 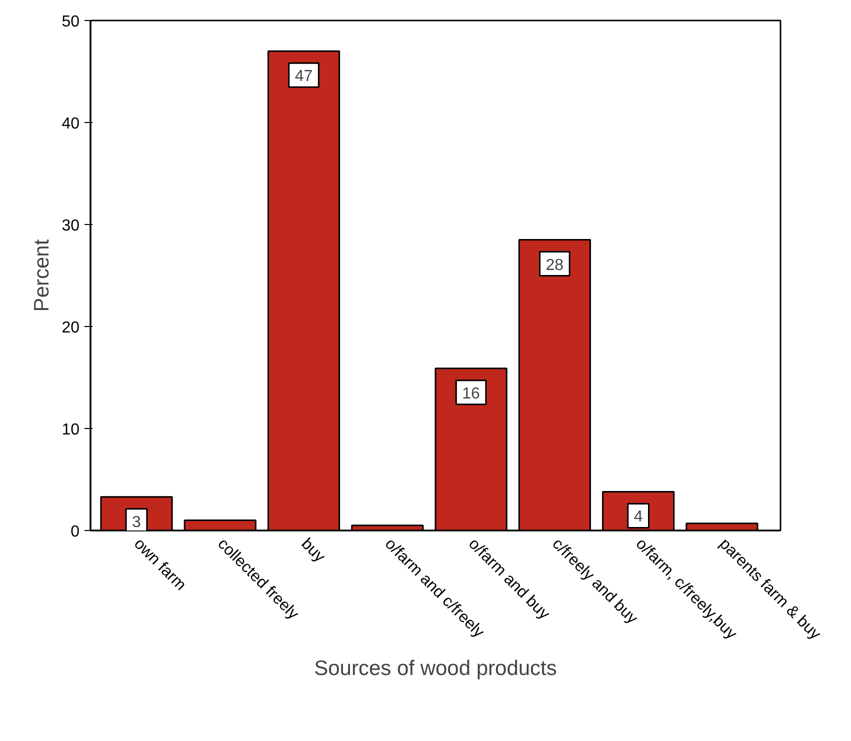 What do you see at coordinates (471, 393) in the screenshot?
I see `data-label: 16` at bounding box center [471, 393].